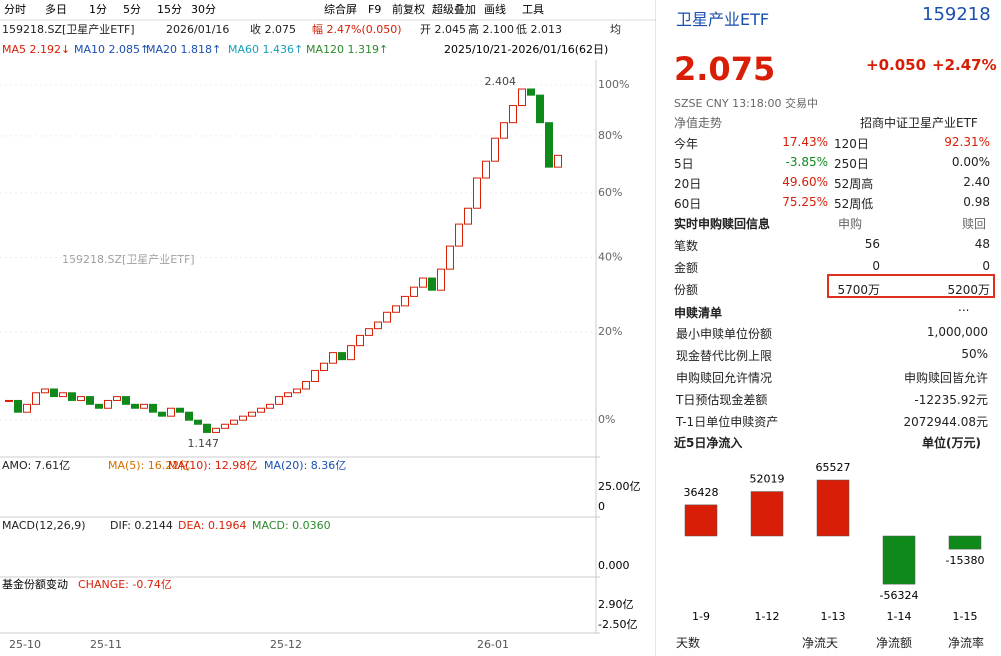 This screenshot has height=656, width=1001. I want to click on toolbar-tab: 多日, so click(56, 9).